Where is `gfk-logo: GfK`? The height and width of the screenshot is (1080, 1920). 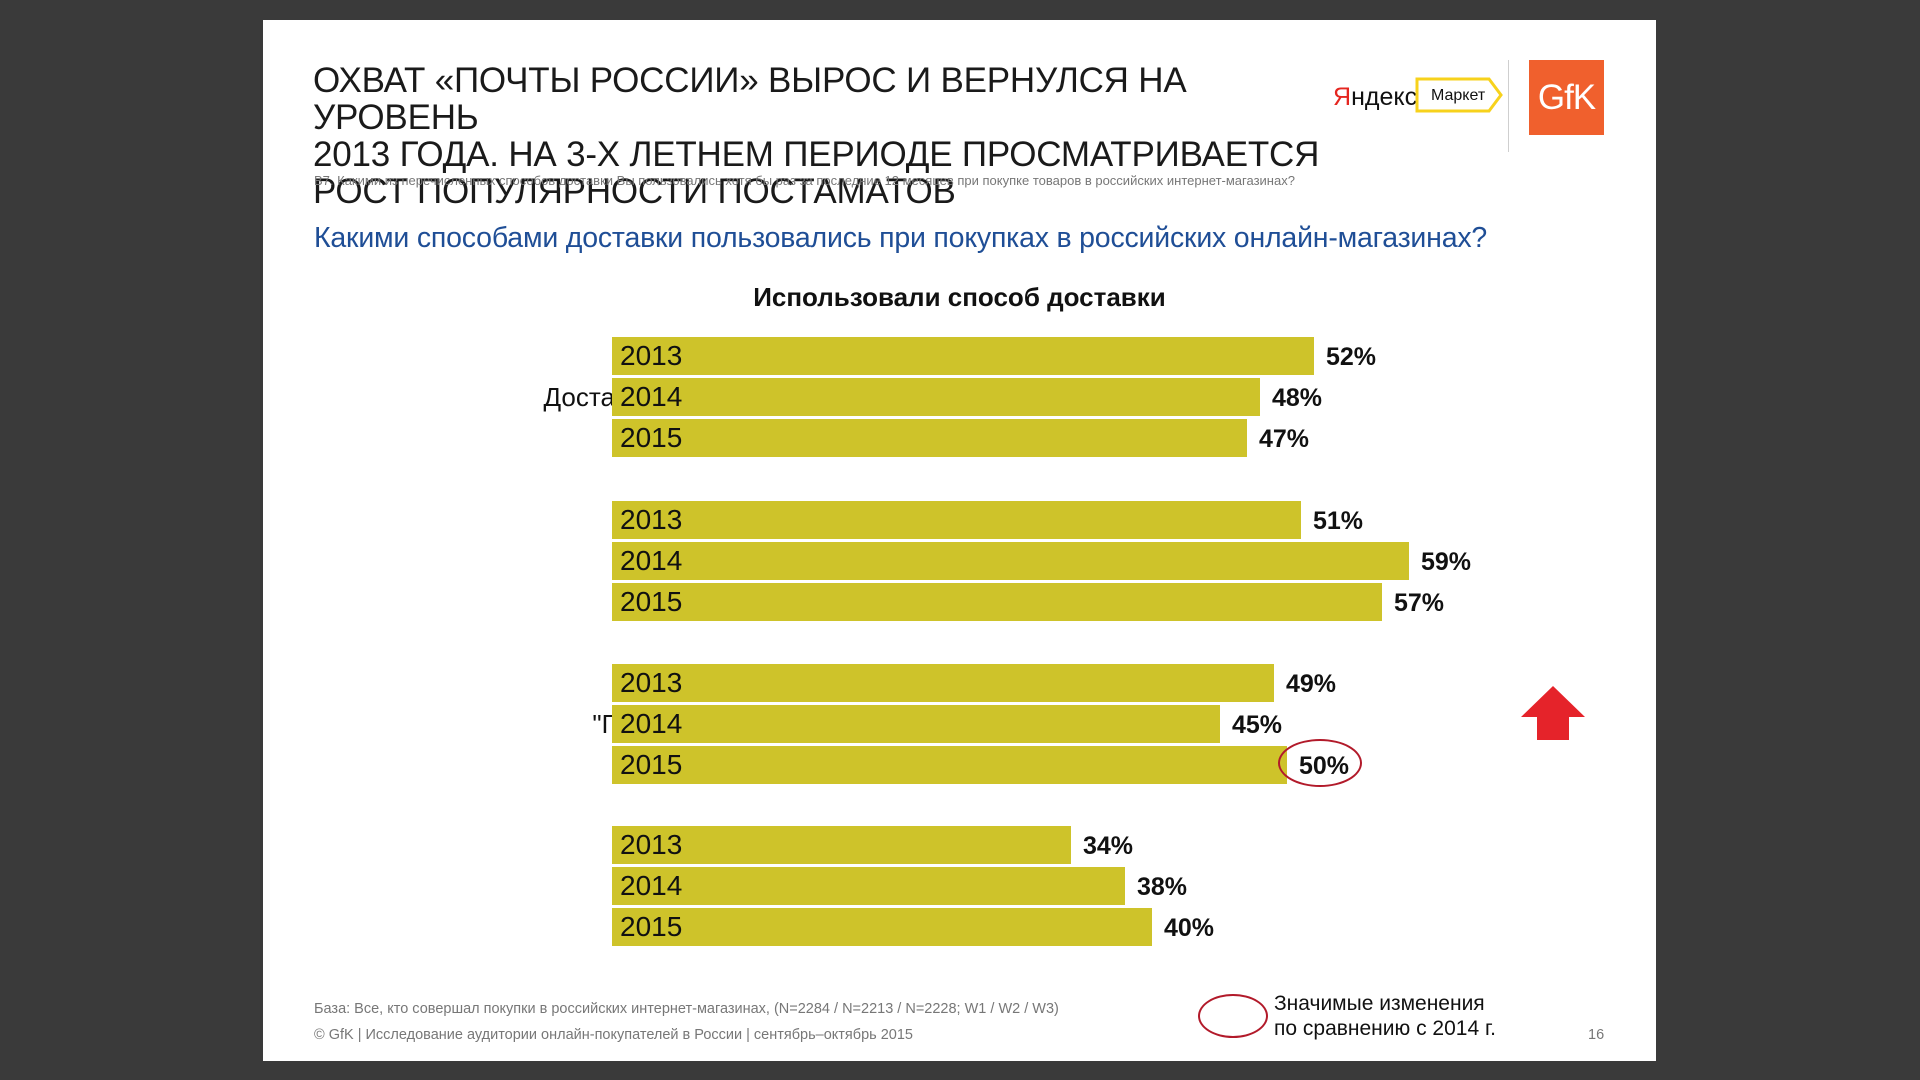
gfk-logo: GfK is located at coordinates (1566, 97).